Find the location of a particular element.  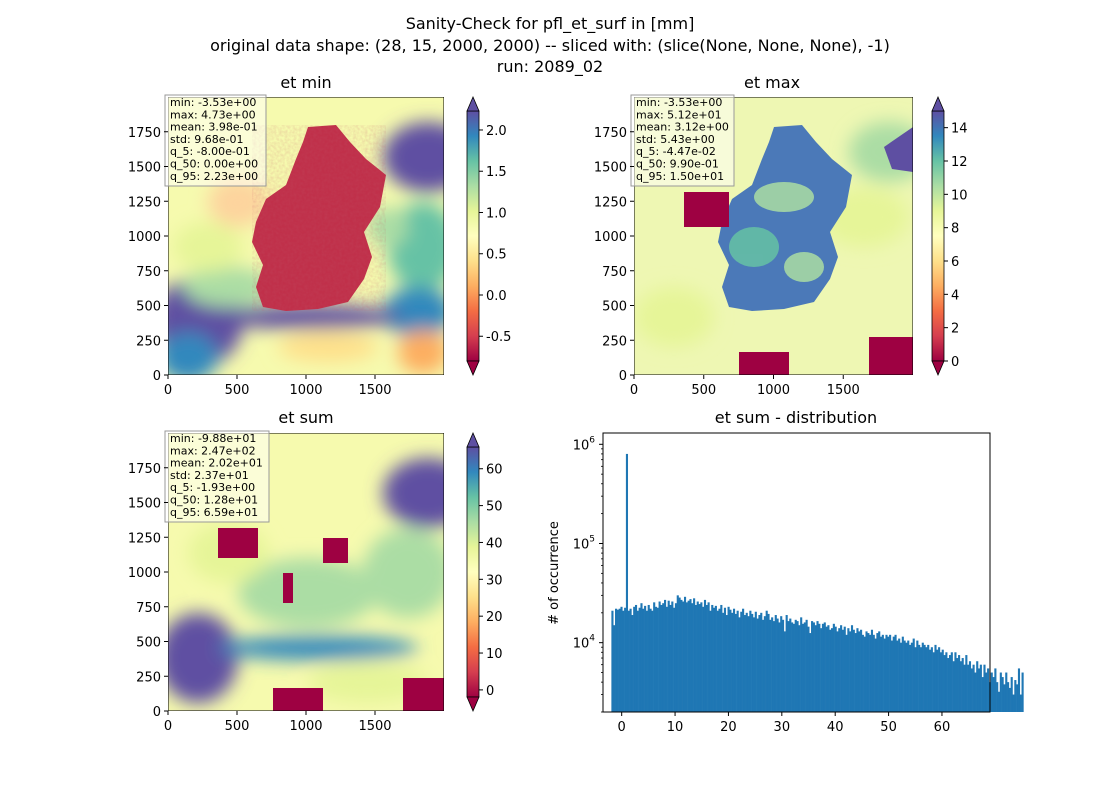

xtick-label: 1500 is located at coordinates (374, 390).